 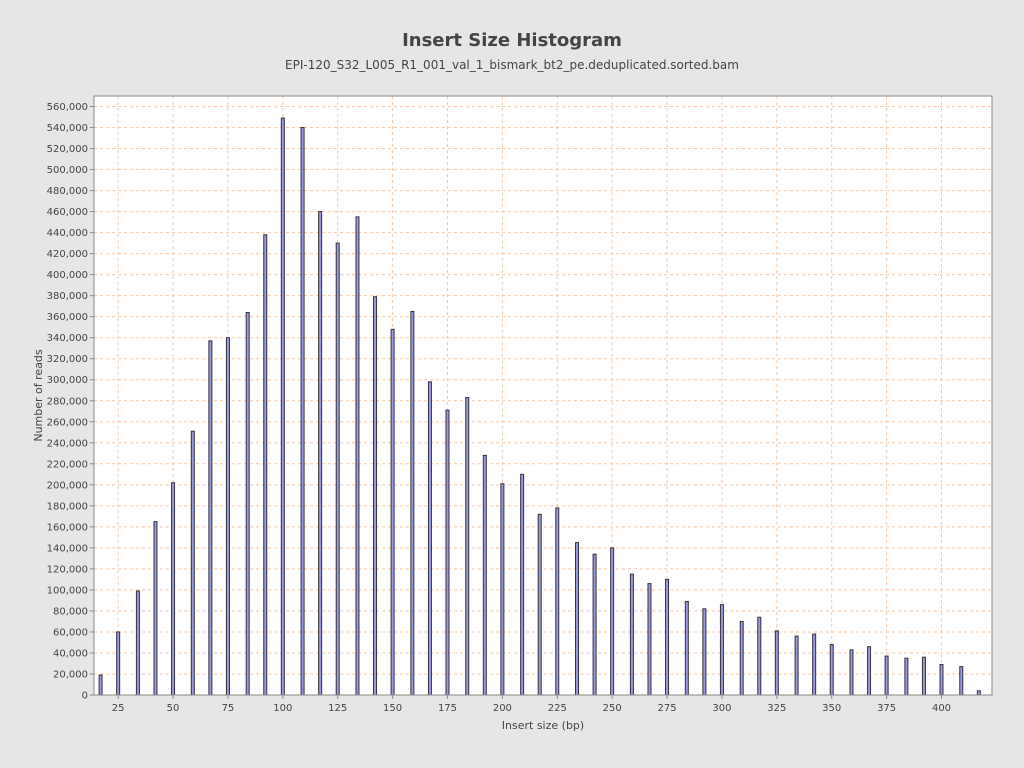 I want to click on y-tick-label: 420,000, so click(x=67, y=254).